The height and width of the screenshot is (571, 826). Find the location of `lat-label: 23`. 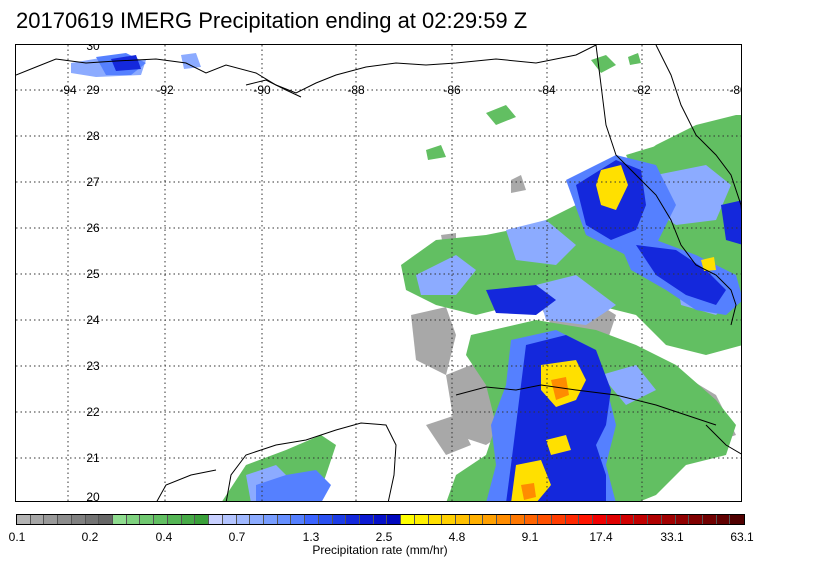

lat-label: 23 is located at coordinates (93, 366).